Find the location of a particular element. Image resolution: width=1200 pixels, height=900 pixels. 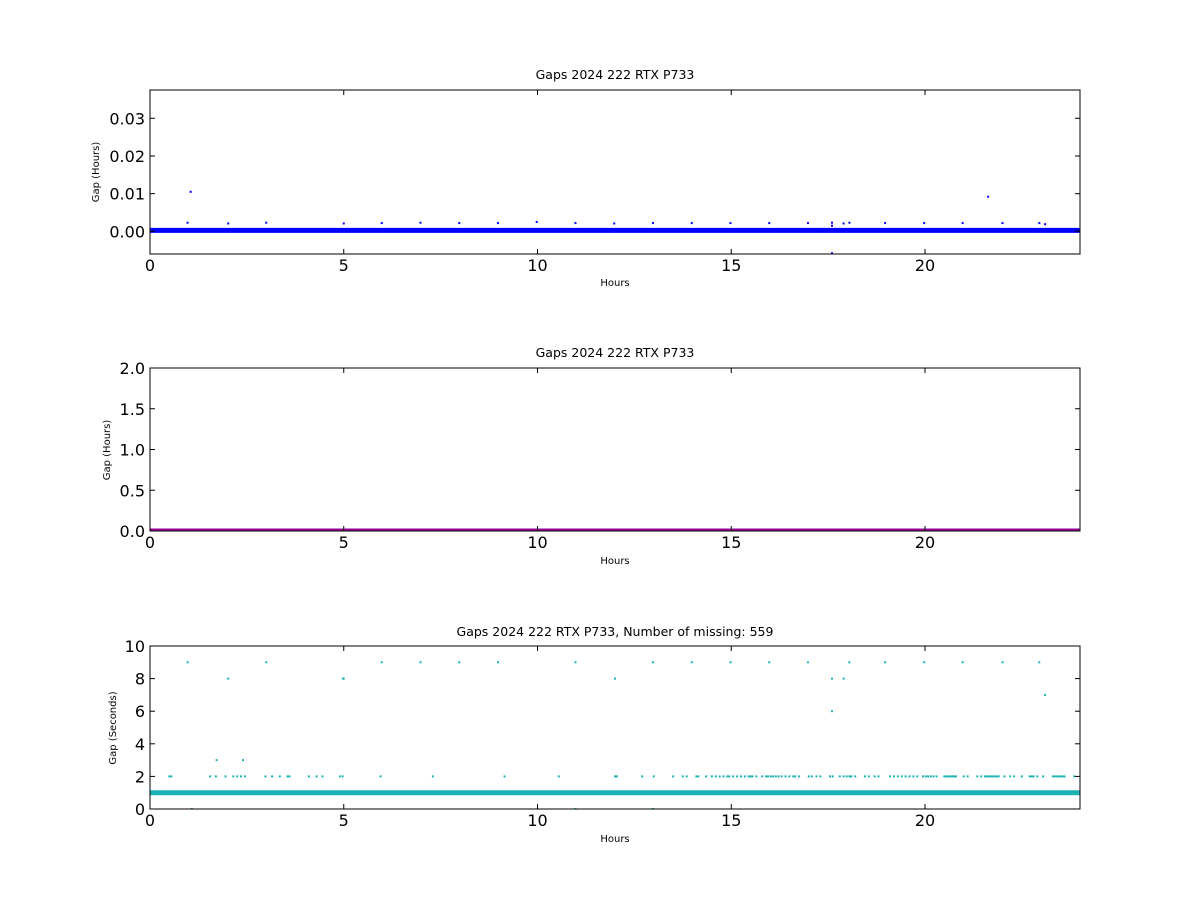

y-tick-label: 2.0 is located at coordinates (132, 368).